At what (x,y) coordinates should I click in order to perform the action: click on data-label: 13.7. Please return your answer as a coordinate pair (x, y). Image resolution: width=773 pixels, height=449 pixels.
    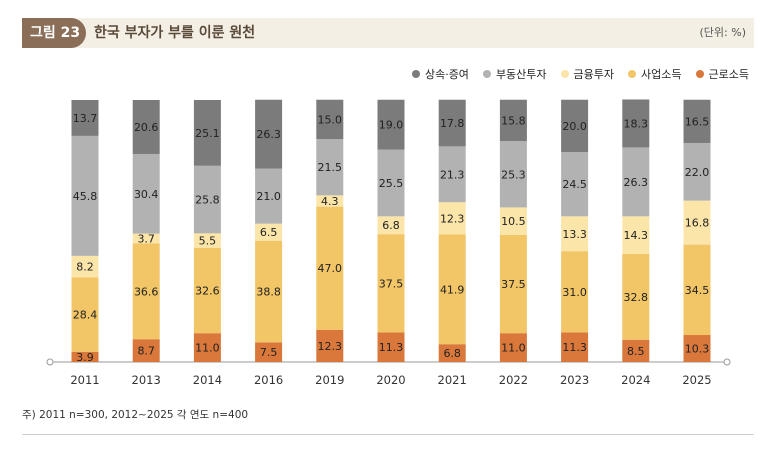
    Looking at the image, I should click on (85, 118).